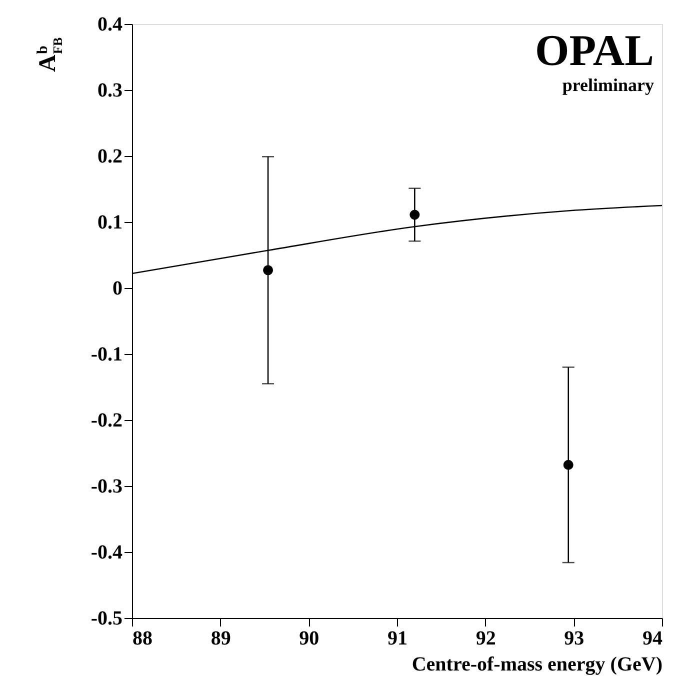 The image size is (694, 697). What do you see at coordinates (50, 54) in the screenshot?
I see `y-axis-title: AbFB` at bounding box center [50, 54].